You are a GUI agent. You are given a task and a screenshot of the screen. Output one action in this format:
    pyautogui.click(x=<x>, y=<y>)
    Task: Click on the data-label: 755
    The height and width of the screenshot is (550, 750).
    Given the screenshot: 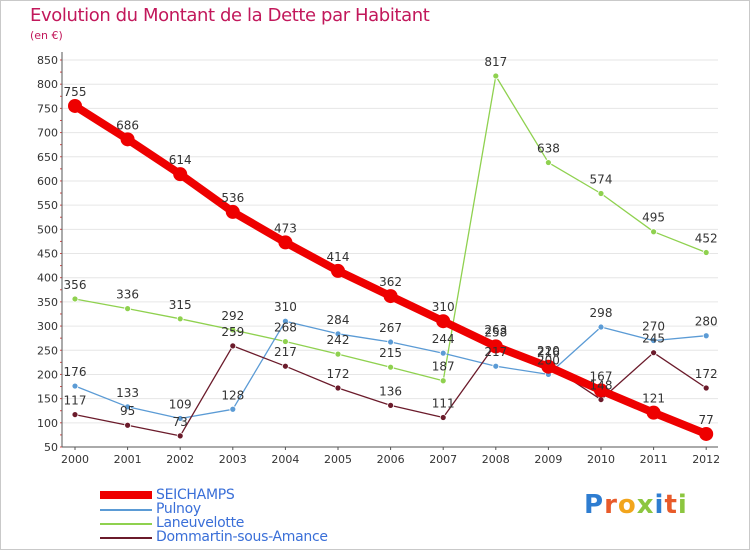 What is the action you would take?
    pyautogui.click(x=75, y=92)
    